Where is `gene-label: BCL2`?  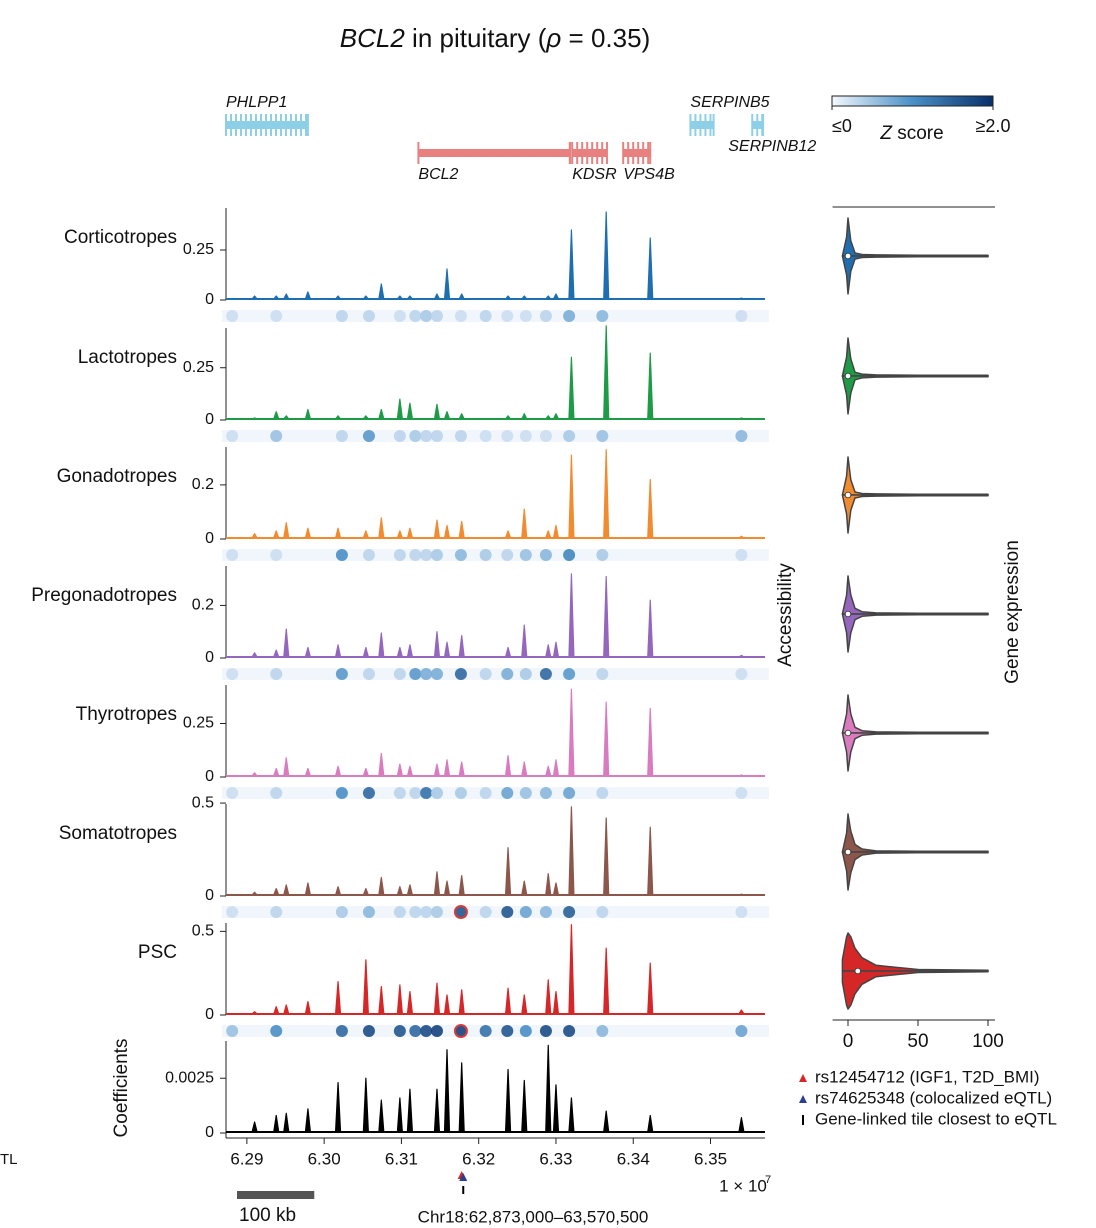
gene-label: BCL2 is located at coordinates (438, 174).